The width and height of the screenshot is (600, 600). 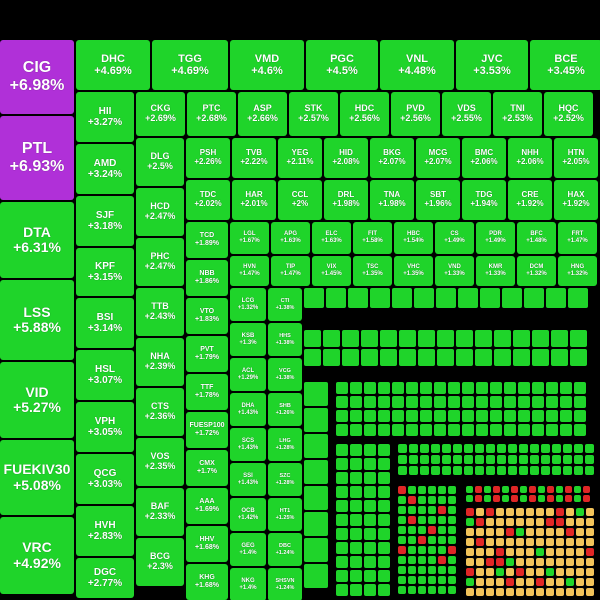 What do you see at coordinates (37, 477) in the screenshot?
I see `stock-tile: FUEKIV30 +5.08%` at bounding box center [37, 477].